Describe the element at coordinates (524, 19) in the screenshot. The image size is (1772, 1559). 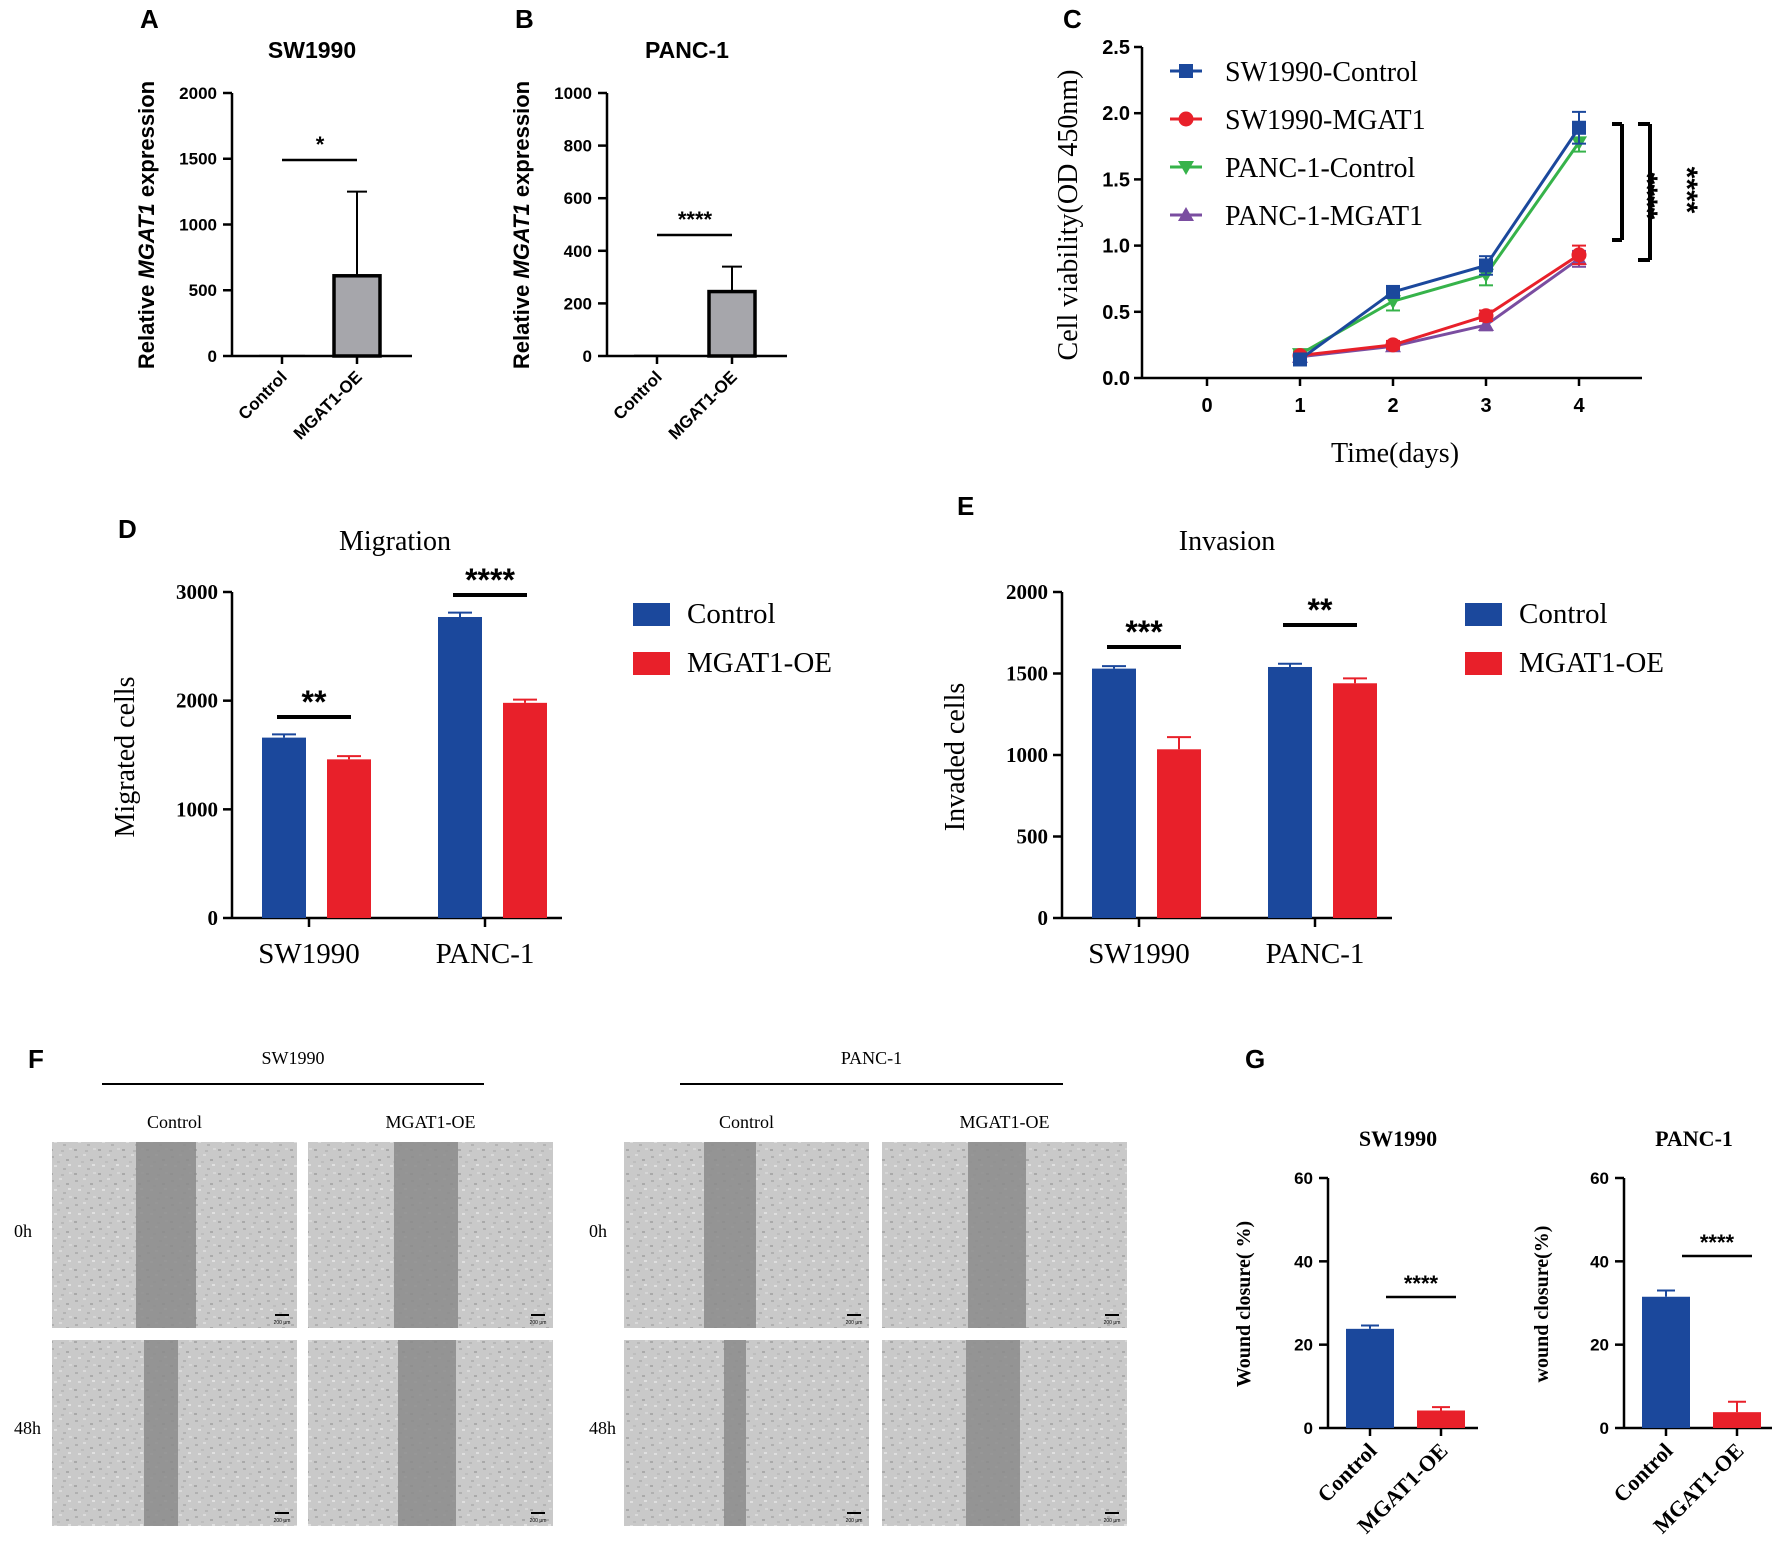
I see `panel-letter-b: B` at that location.